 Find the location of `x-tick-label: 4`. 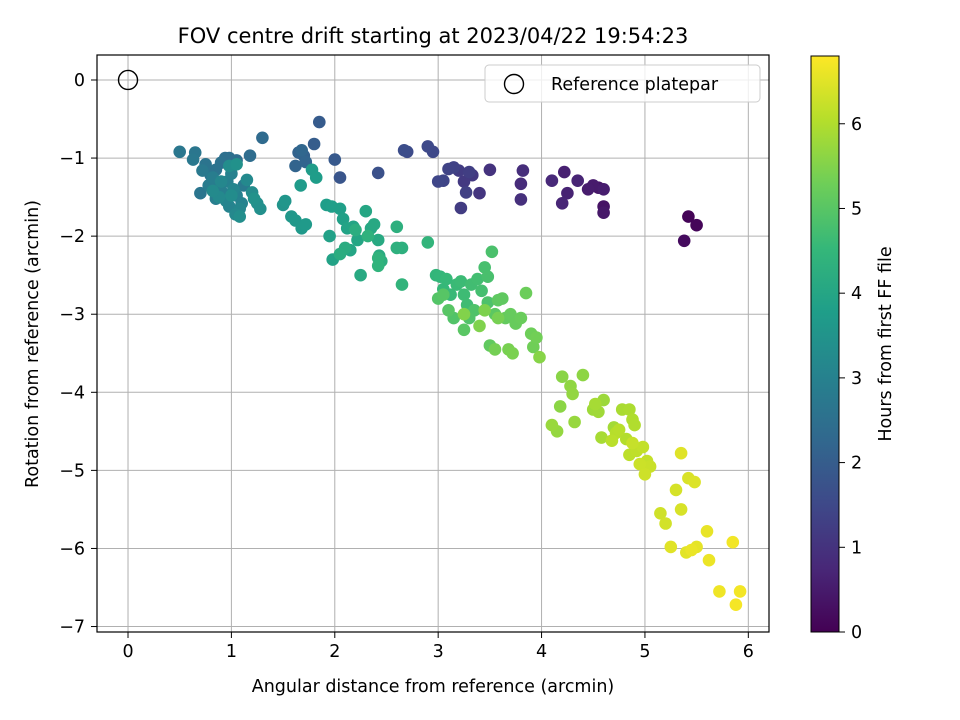

x-tick-label: 4 is located at coordinates (541, 652).